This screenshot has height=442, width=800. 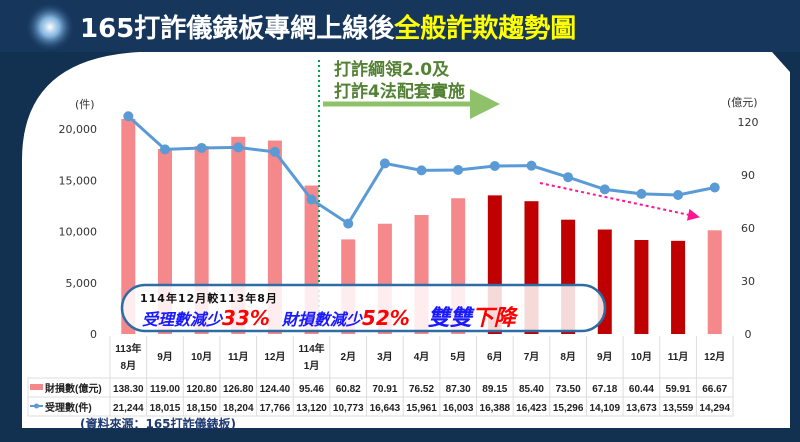 What do you see at coordinates (422, 357) in the screenshot?
I see `category-label: 4月` at bounding box center [422, 357].